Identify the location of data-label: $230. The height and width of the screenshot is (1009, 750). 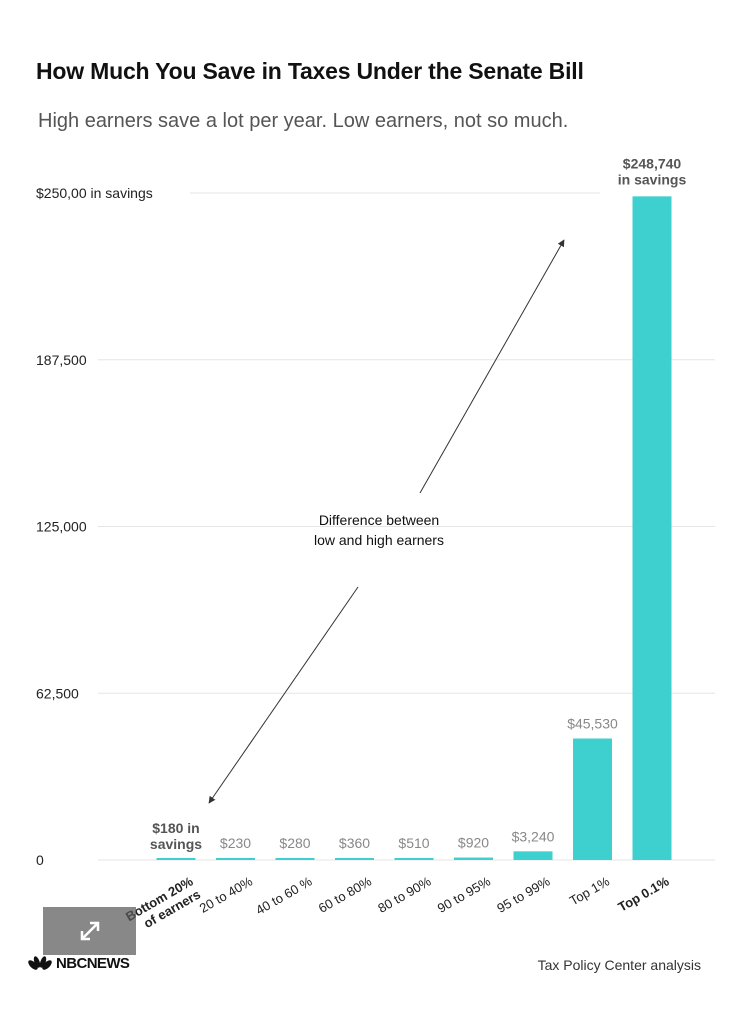
(235, 843).